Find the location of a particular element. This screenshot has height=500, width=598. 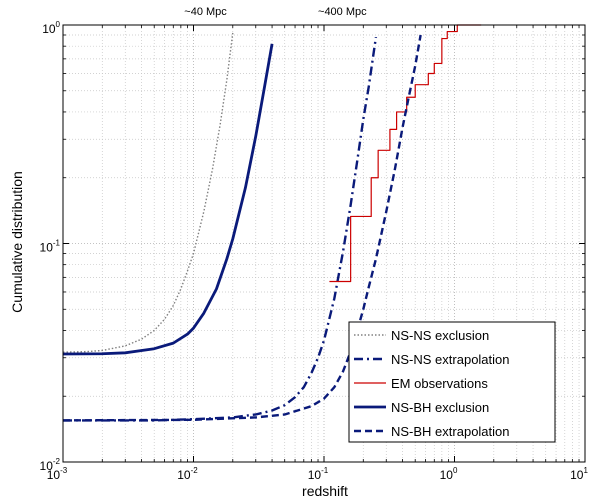

x-tick-labels: 10⁻³ 10⁻² 10⁻¹ 10⁰ 10¹ is located at coordinates (318, 474).